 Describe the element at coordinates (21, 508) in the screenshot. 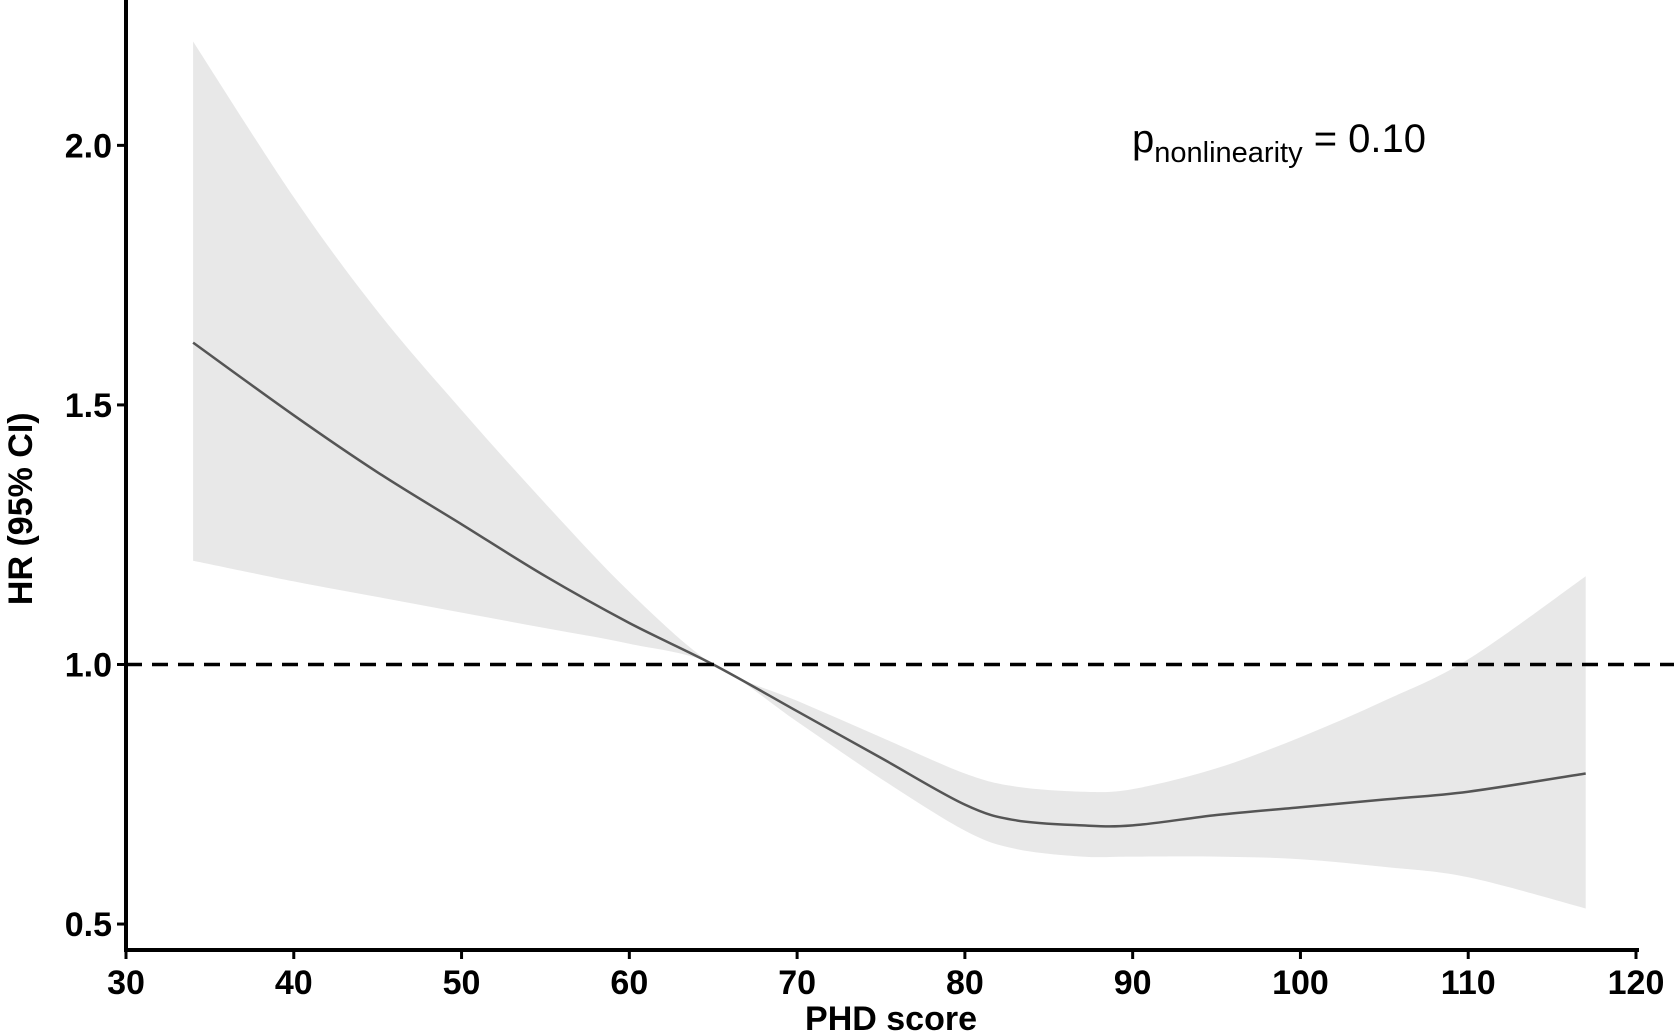

I see `y-axis-title: HR (95% CI)` at that location.